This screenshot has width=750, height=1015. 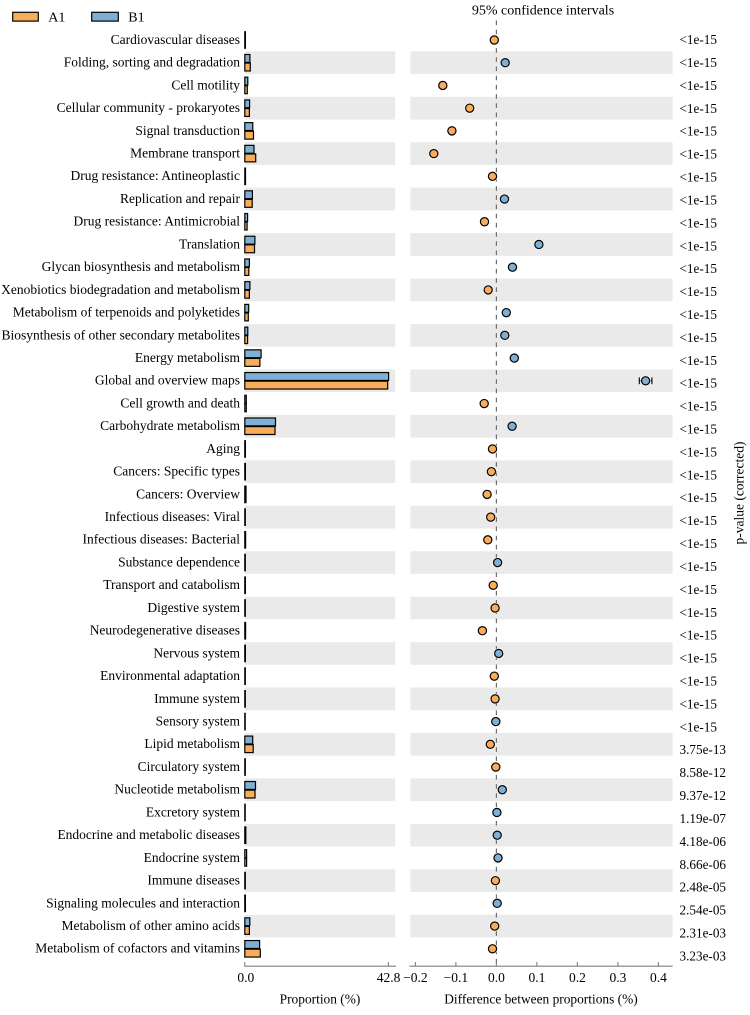 What do you see at coordinates (137, 948) in the screenshot?
I see `svg-text:Metabolism of cofactors and vi: Metabolism of cofactors and vitamins` at bounding box center [137, 948].